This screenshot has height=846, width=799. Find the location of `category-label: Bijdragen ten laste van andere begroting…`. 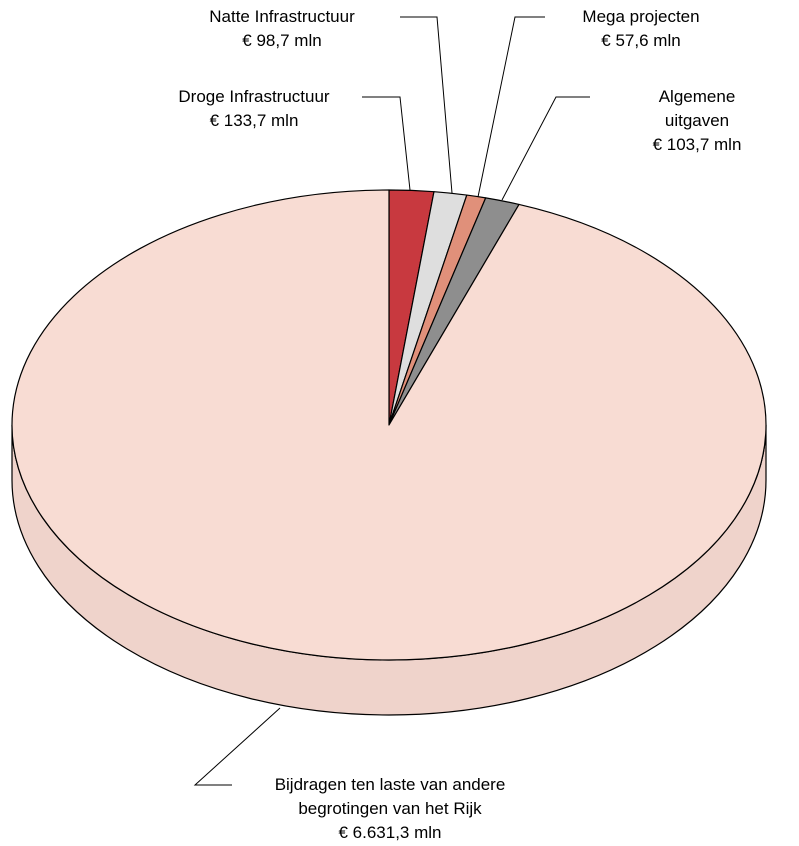

category-label: Bijdragen ten laste van andere begroting… is located at coordinates (390, 796).